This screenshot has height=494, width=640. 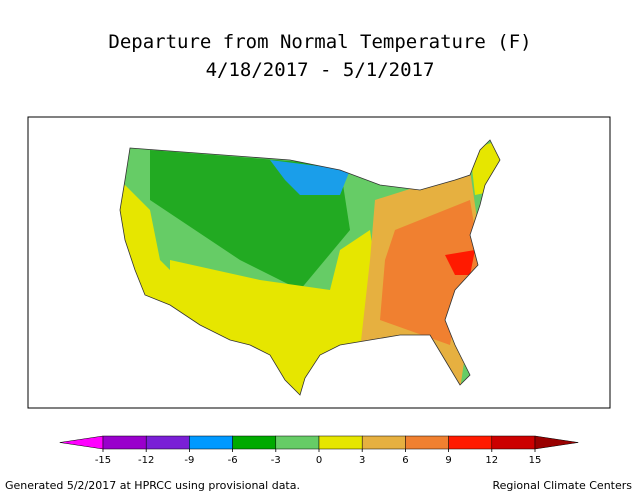 What do you see at coordinates (405, 460) in the screenshot?
I see `legend-tick-label: 6` at bounding box center [405, 460].